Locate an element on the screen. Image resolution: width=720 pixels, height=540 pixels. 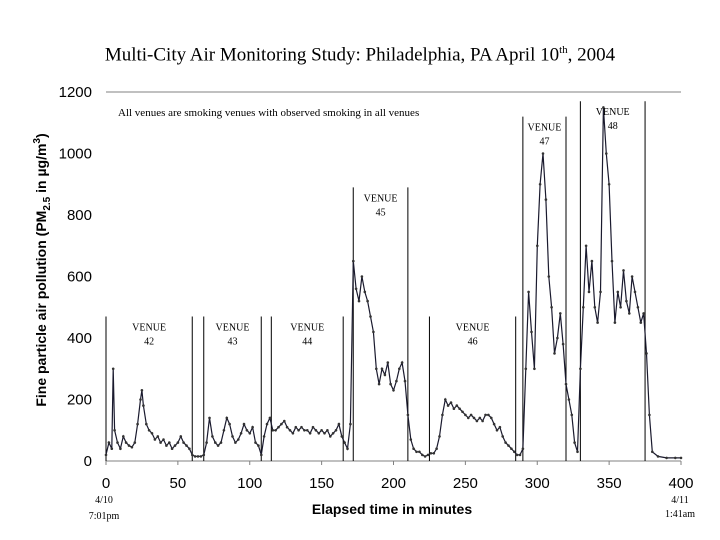
end-time: 1:41am is located at coordinates (680, 514).